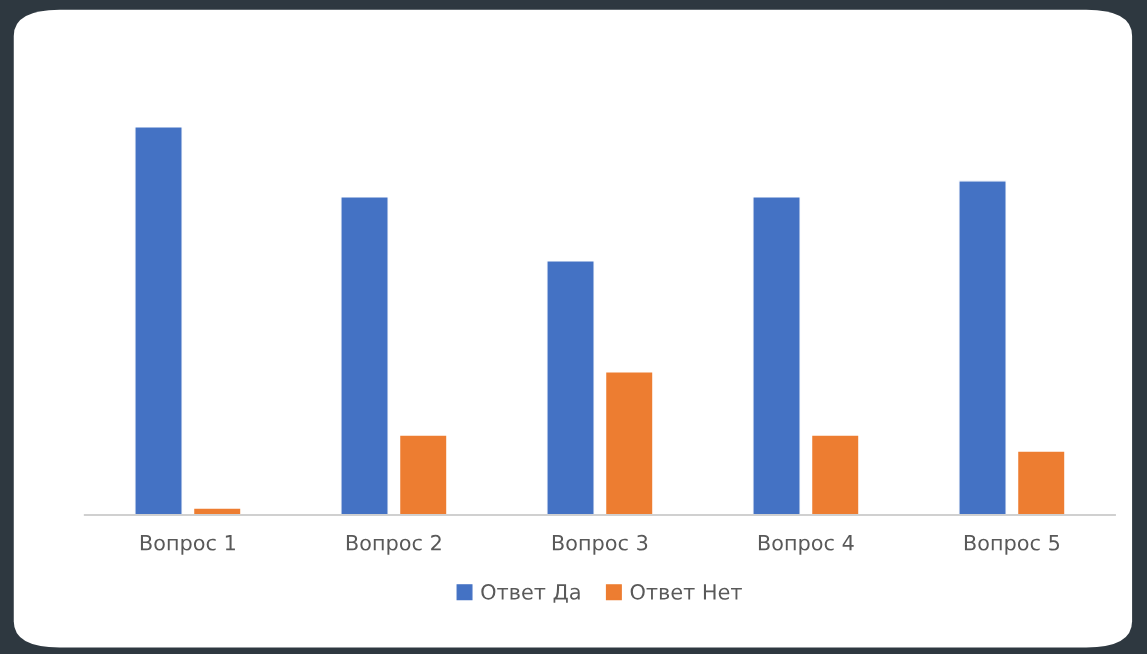  I want to click on x-tick-label: Вопрос 1, so click(187, 545).